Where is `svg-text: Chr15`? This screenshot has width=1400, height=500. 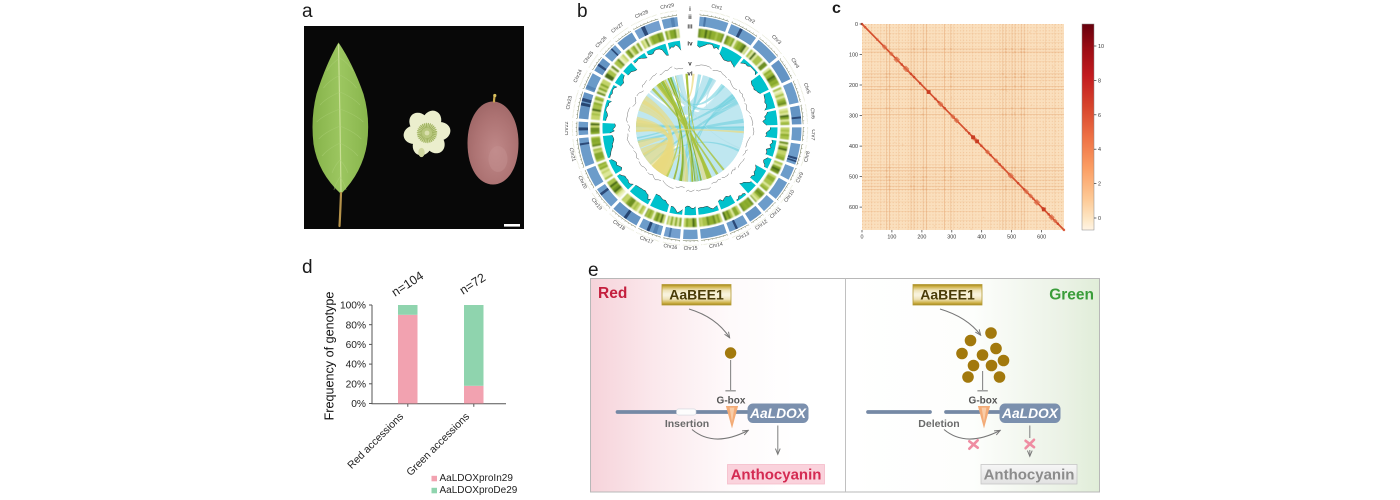 svg-text: Chr15 is located at coordinates (691, 249).